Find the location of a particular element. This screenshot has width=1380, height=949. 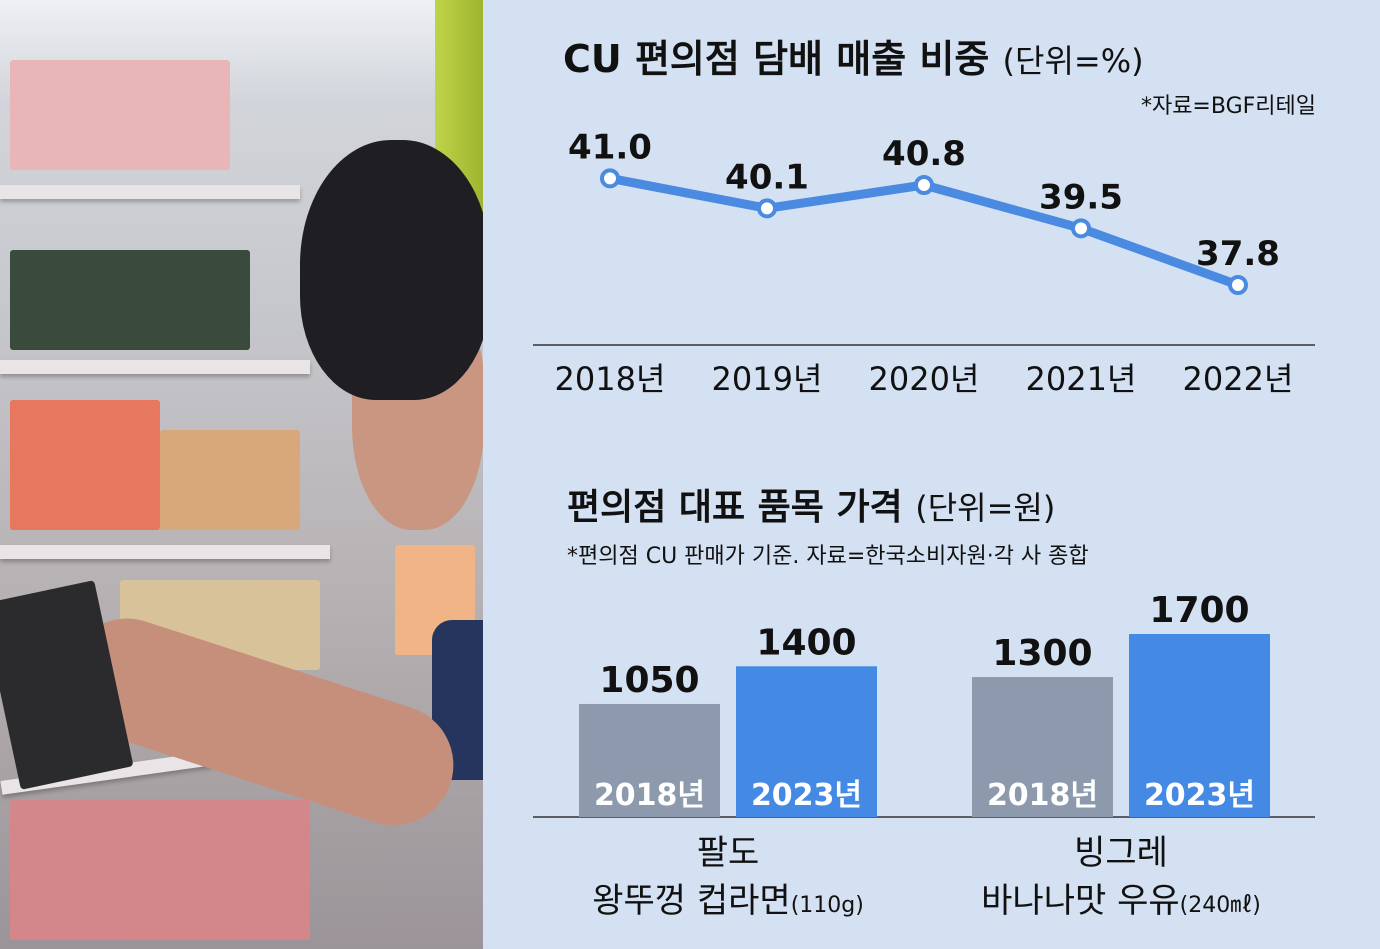

line-chart-title: CU 편의점 담배 매출 비중 (단위=%) is located at coordinates (853, 55).